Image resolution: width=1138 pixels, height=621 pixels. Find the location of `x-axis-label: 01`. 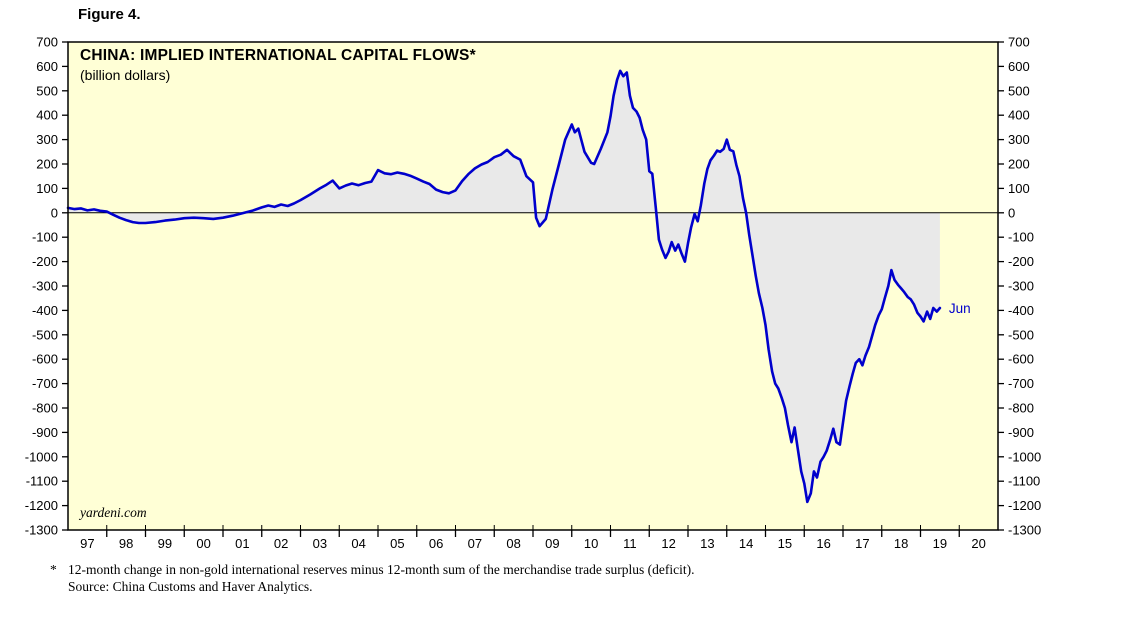

x-axis-label: 01 is located at coordinates (242, 543).